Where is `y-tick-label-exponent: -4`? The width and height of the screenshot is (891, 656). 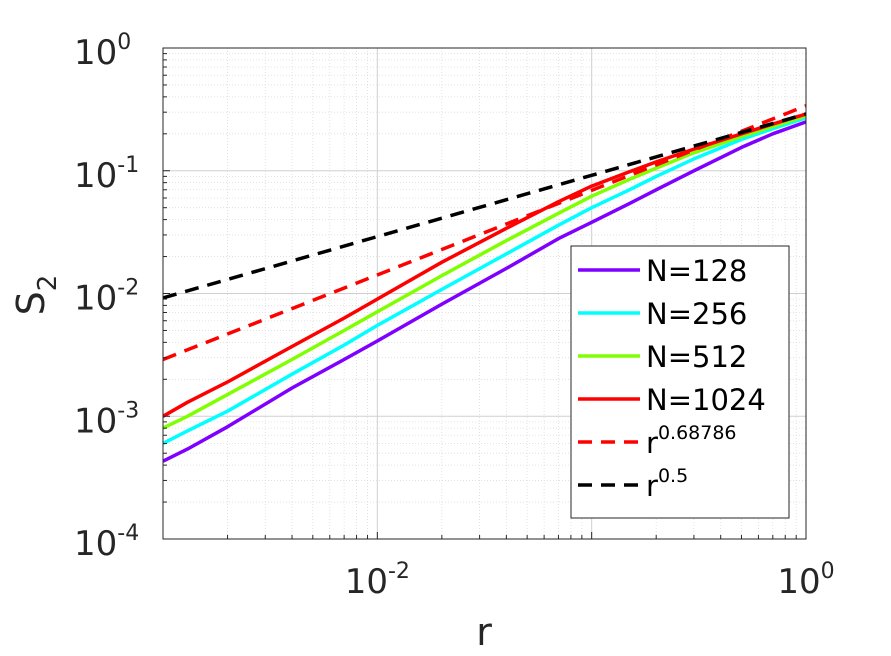
y-tick-label-exponent: -4 is located at coordinates (128, 533).